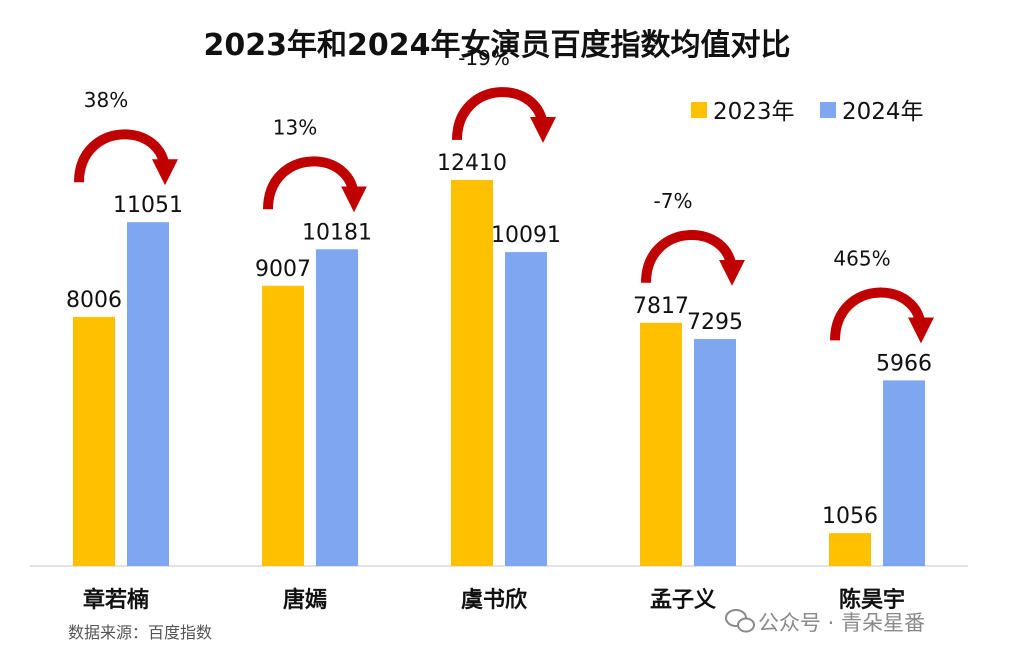 The image size is (1013, 660). Describe the element at coordinates (106, 100) in the screenshot. I see `change-label-章若楠: 38%` at that location.